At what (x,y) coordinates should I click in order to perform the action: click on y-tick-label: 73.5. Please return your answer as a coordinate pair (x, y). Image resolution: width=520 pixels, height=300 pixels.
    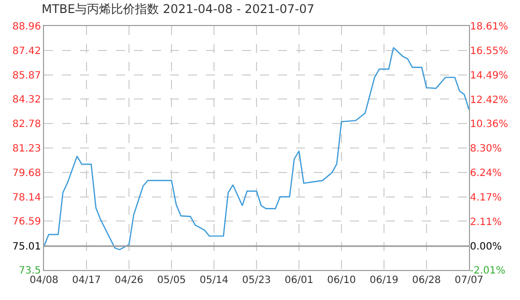
    Looking at the image, I should click on (29, 271).